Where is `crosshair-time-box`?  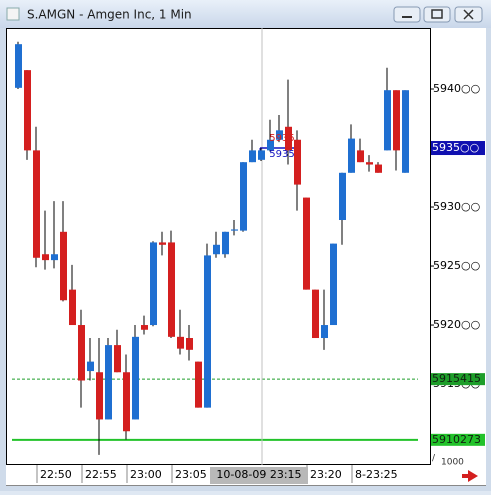
crosshair-time-box is located at coordinates (259, 475).